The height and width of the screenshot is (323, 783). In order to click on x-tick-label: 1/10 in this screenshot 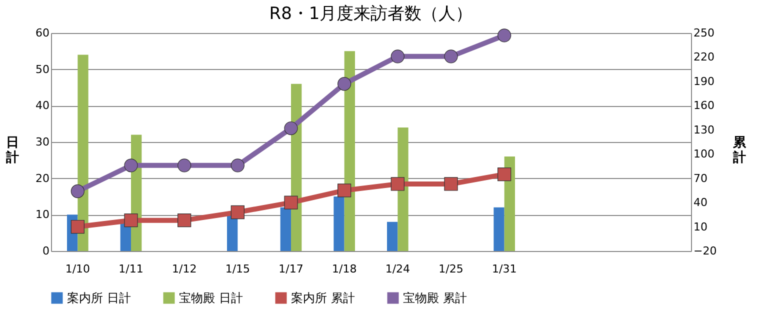, I will do `click(77, 269)`.